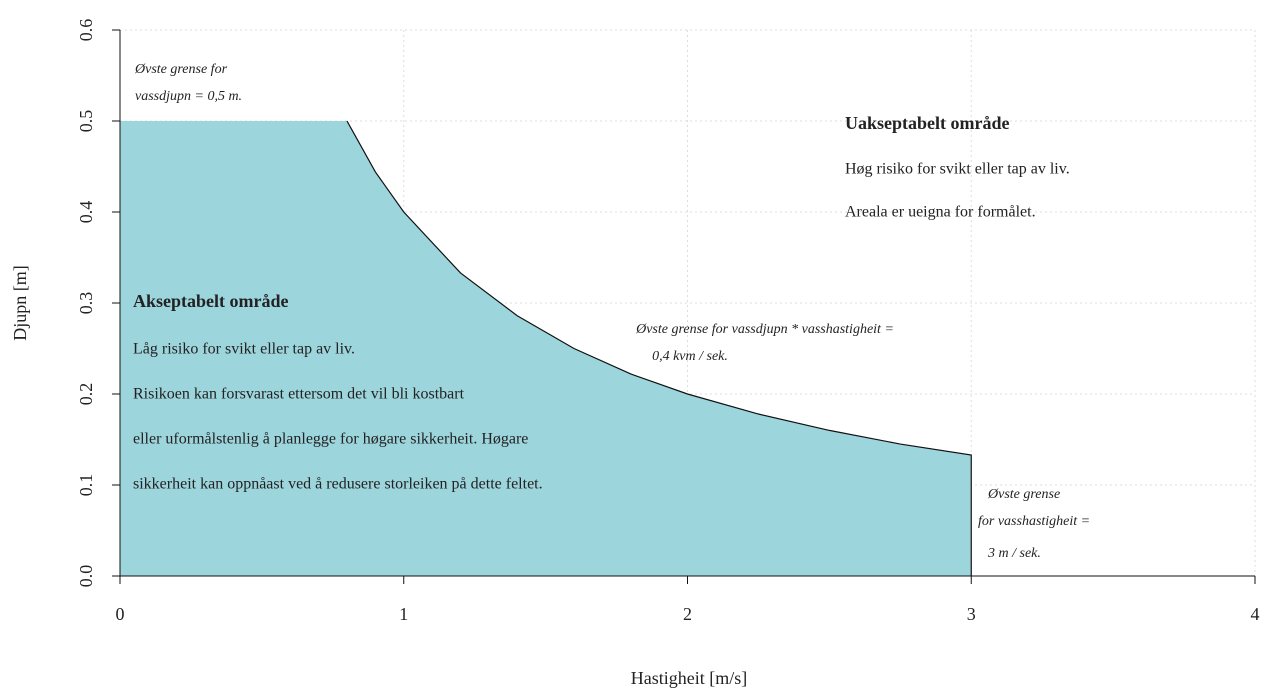  What do you see at coordinates (1014, 553) in the screenshot?
I see `annotation-line: 3 m / sek.` at bounding box center [1014, 553].